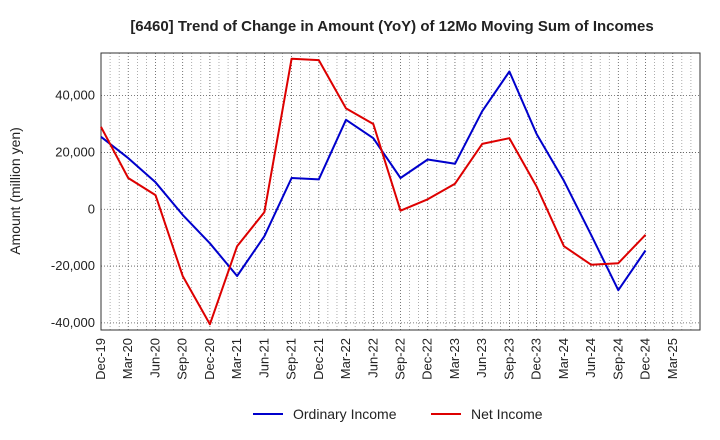  Describe the element at coordinates (507, 414) in the screenshot. I see `legend-label: Net Income` at that location.